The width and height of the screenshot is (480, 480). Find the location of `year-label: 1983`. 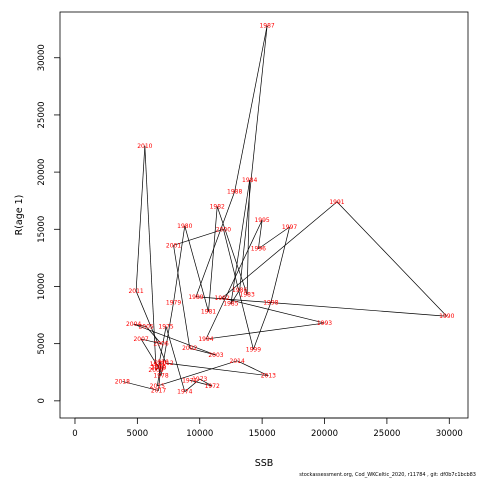

year-label: 1983 is located at coordinates (247, 294).